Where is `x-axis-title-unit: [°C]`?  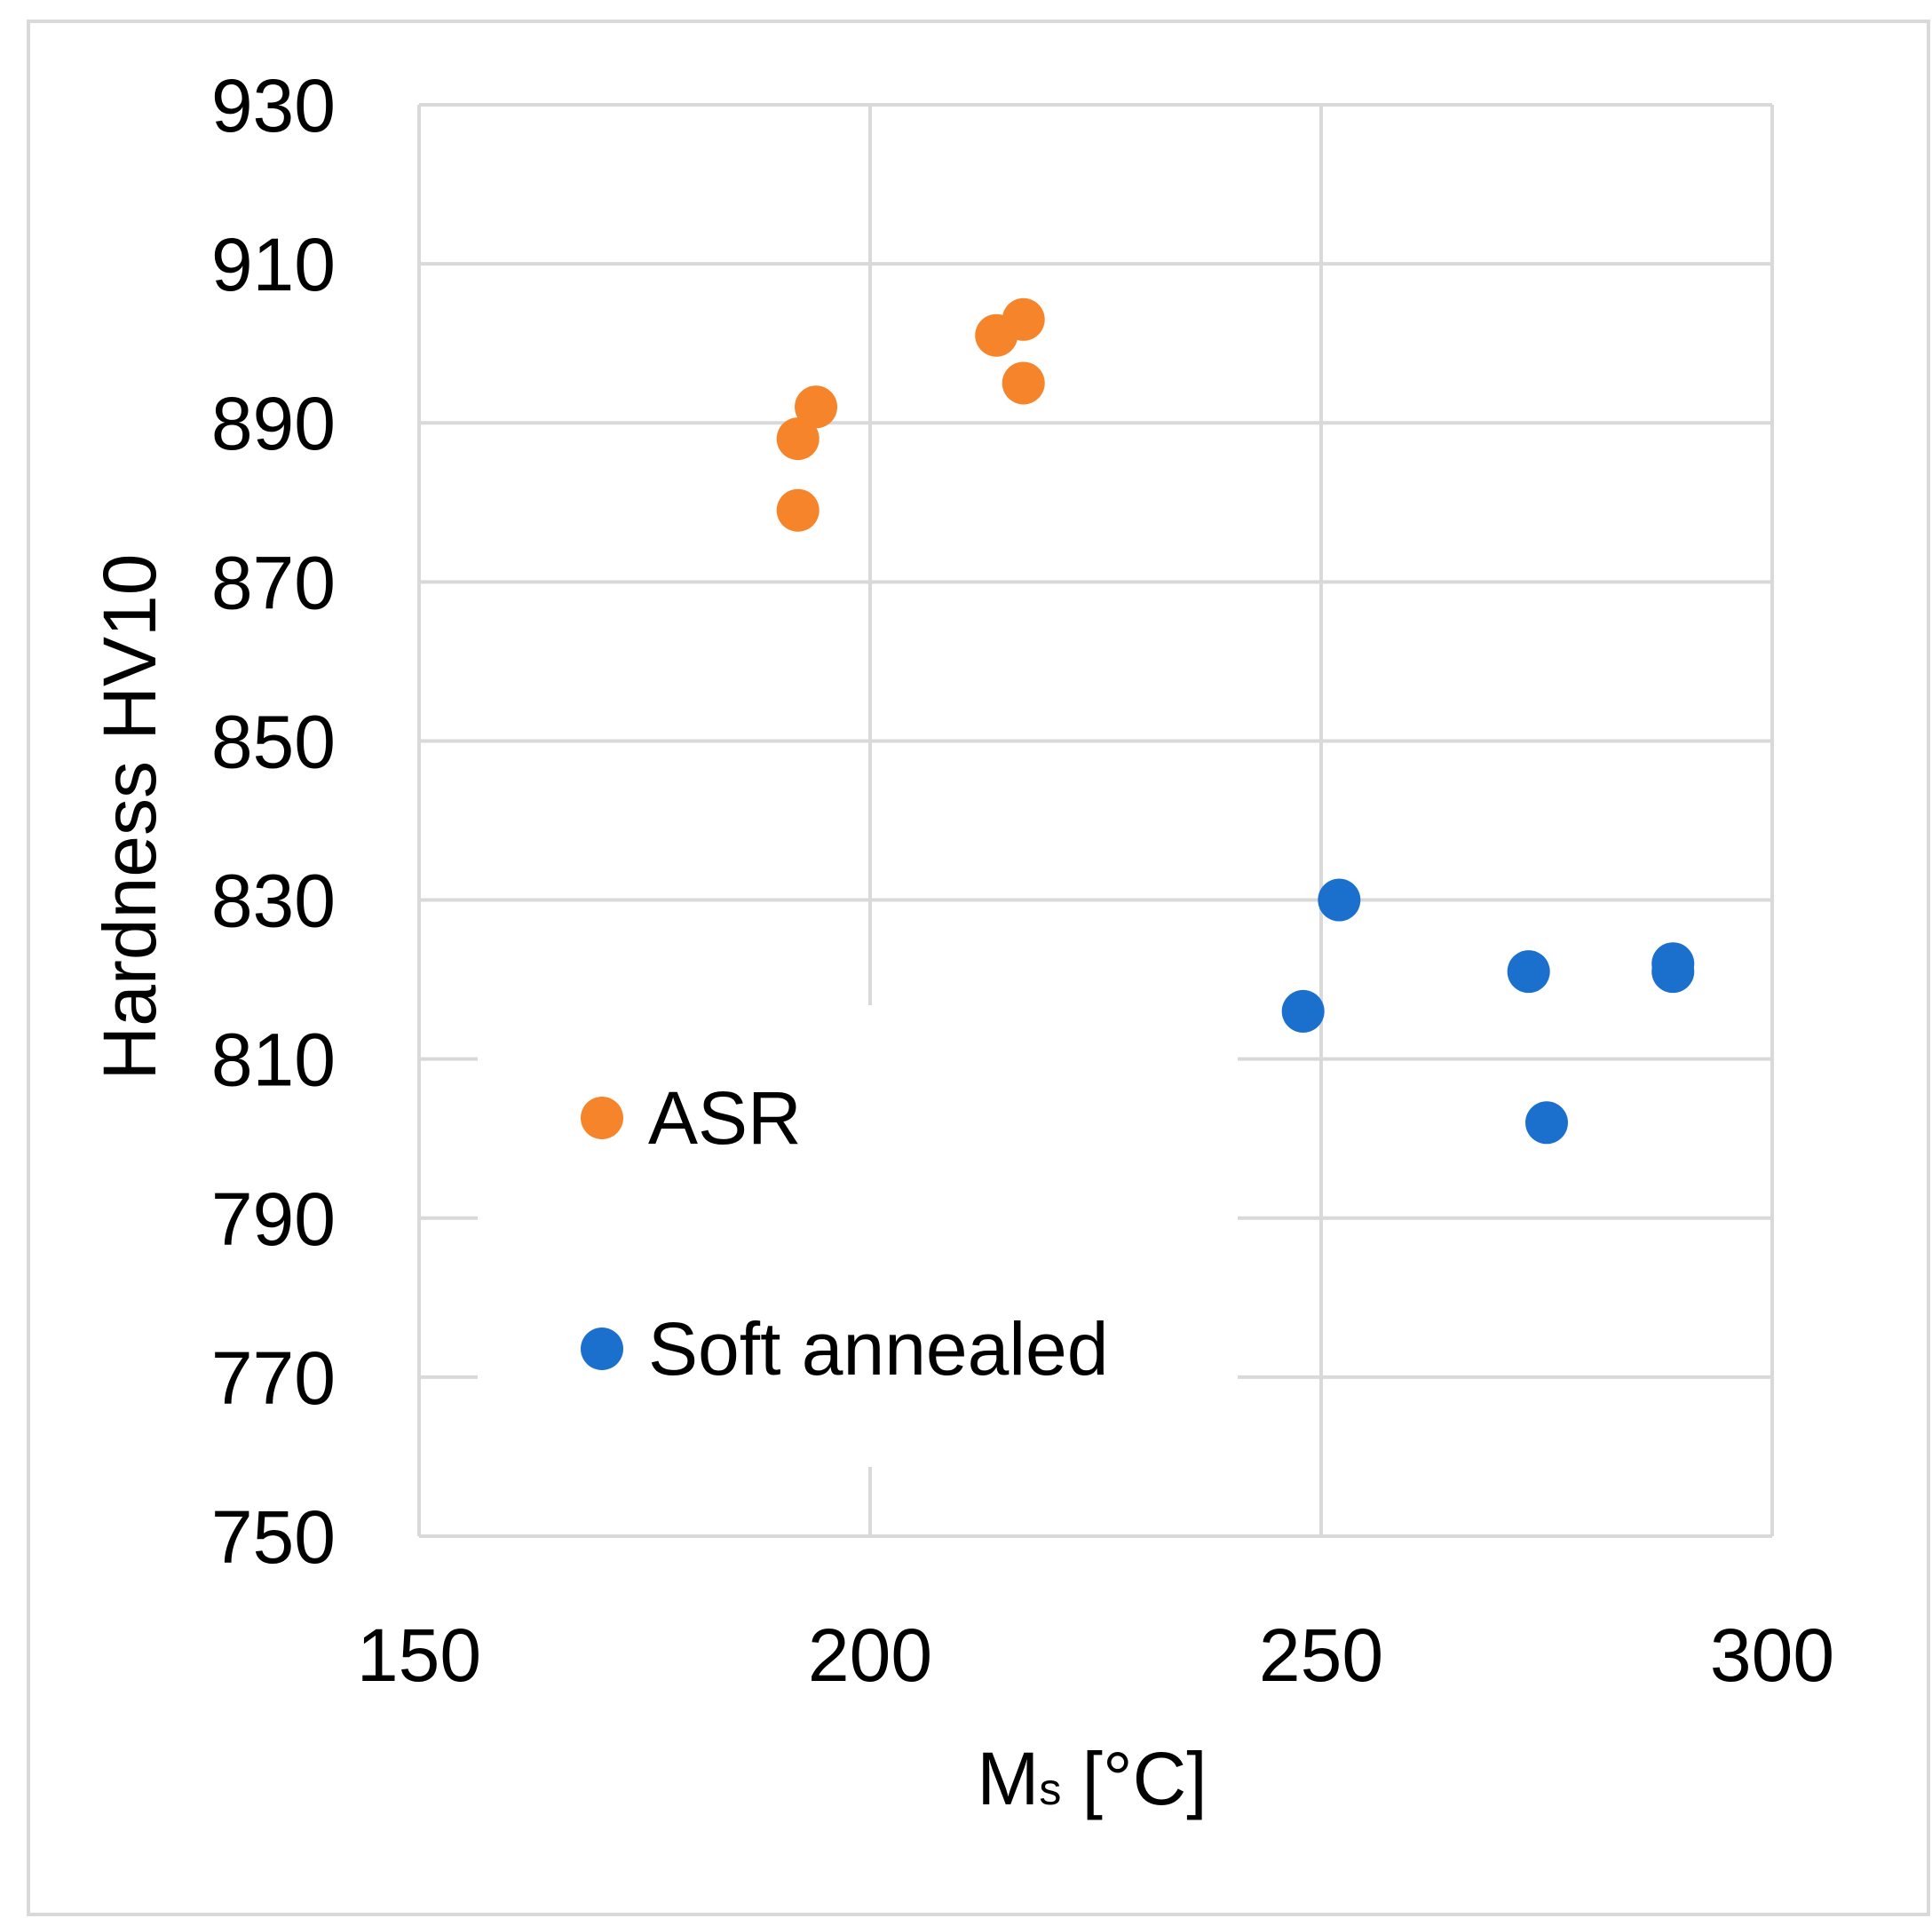 x-axis-title-unit: [°C] is located at coordinates (1134, 1778).